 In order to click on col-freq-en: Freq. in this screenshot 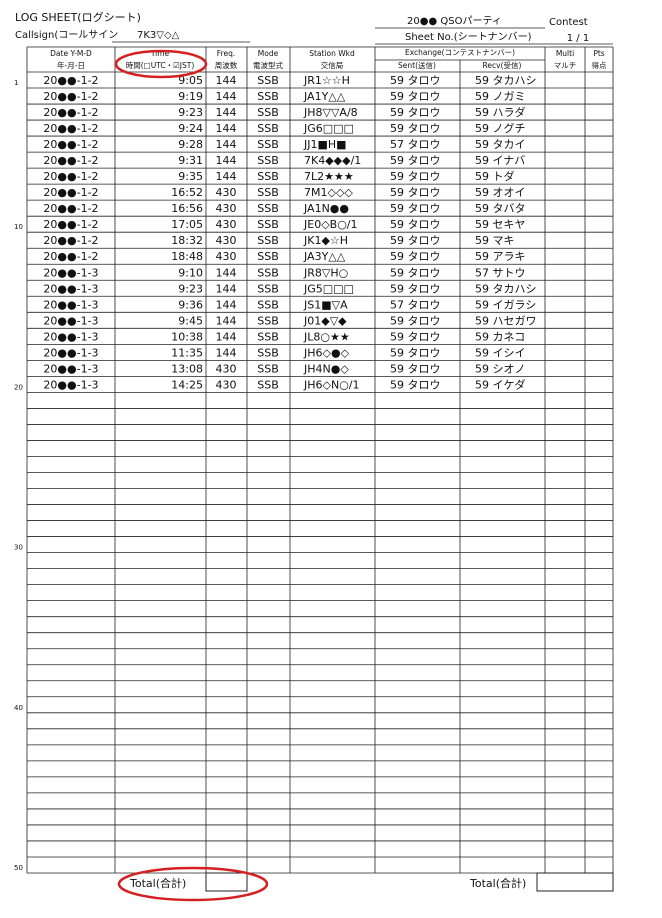, I will do `click(226, 53)`.